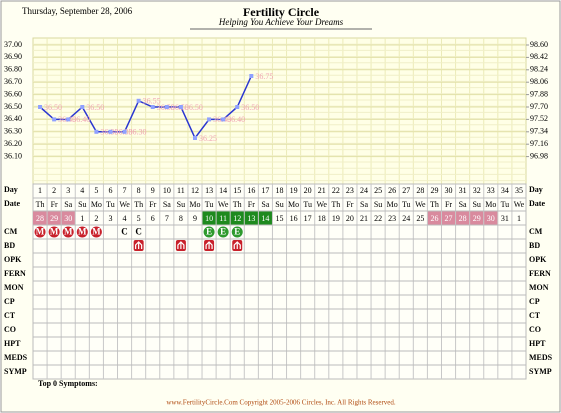 Image resolution: width=561 pixels, height=413 pixels. Describe the element at coordinates (153, 218) in the screenshot. I see `date-number: 6` at that location.